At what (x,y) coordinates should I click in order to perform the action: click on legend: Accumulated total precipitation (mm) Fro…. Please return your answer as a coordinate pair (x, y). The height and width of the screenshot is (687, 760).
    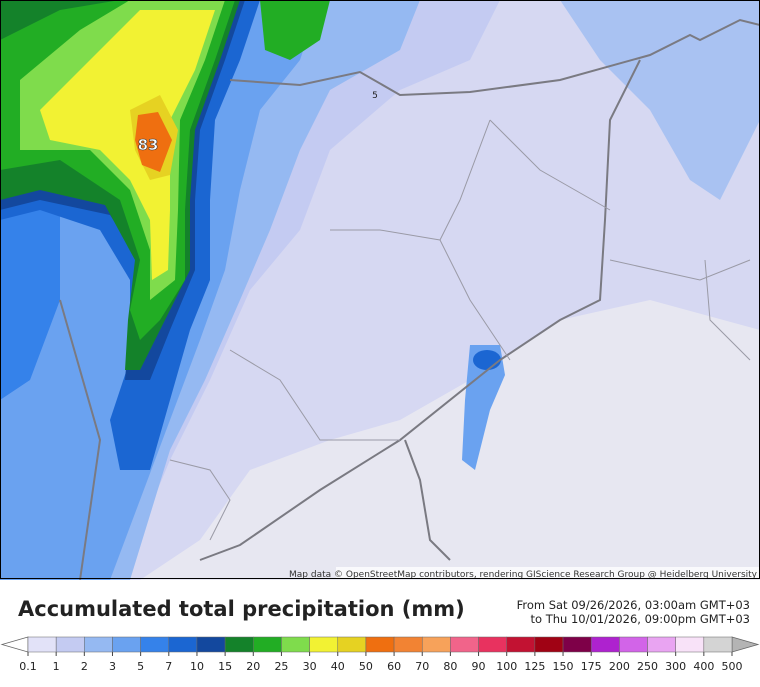
    Looking at the image, I should click on (380, 635).